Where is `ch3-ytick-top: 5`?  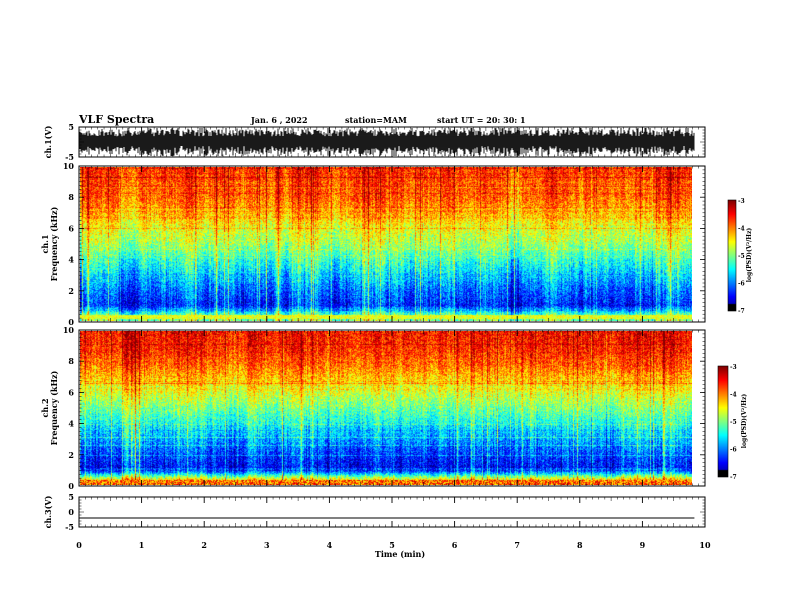 ch3-ytick-top: 5 is located at coordinates (71, 497).